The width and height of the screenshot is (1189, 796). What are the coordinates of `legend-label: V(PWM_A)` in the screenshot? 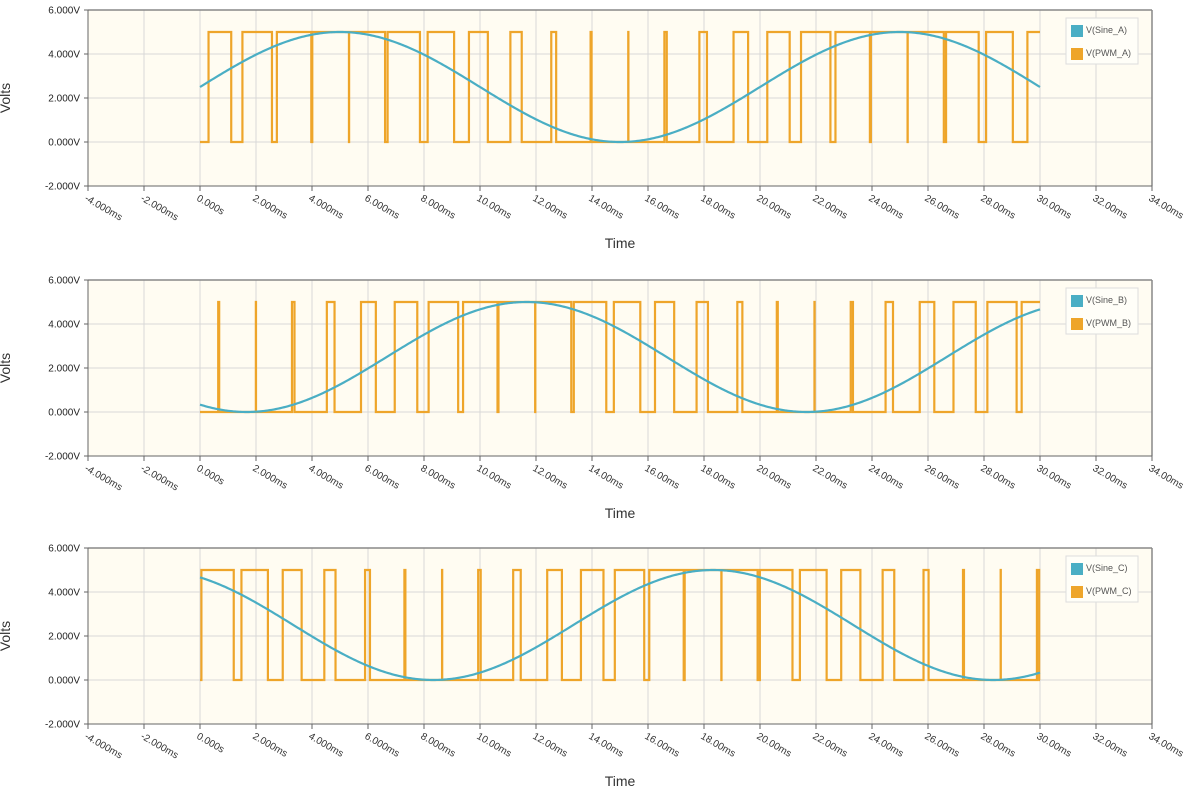 It's located at (1108, 53).